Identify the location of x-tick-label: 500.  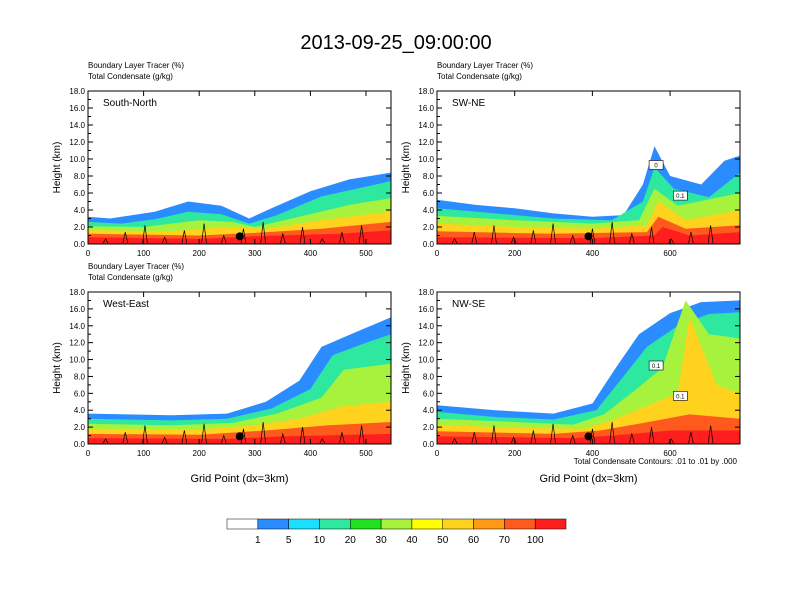
(366, 453).